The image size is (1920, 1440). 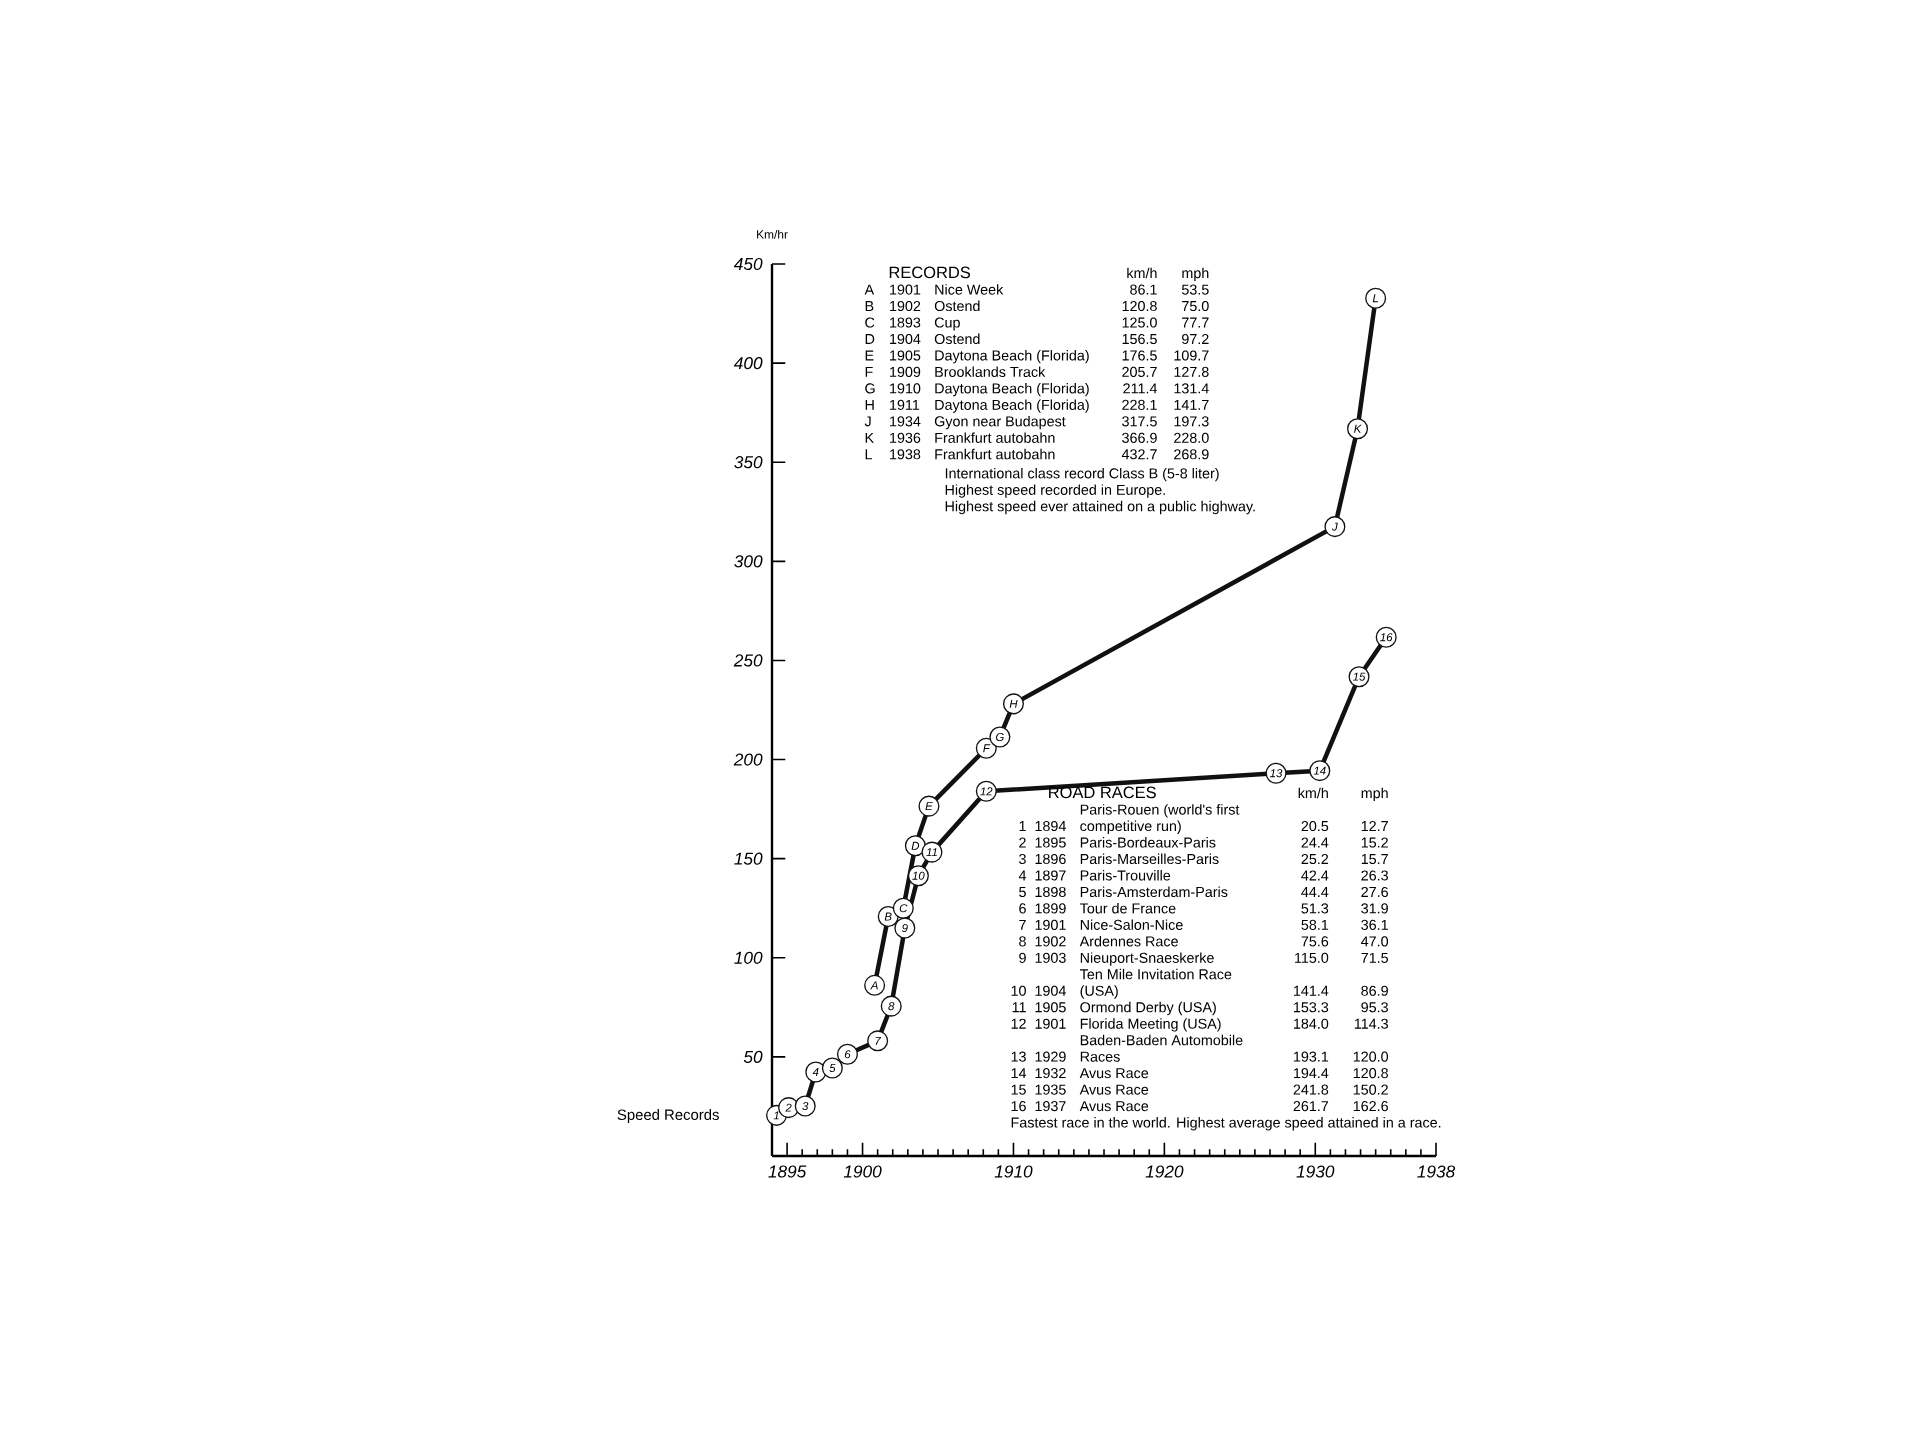 I want to click on y-tick-label: 150, so click(x=748, y=858).